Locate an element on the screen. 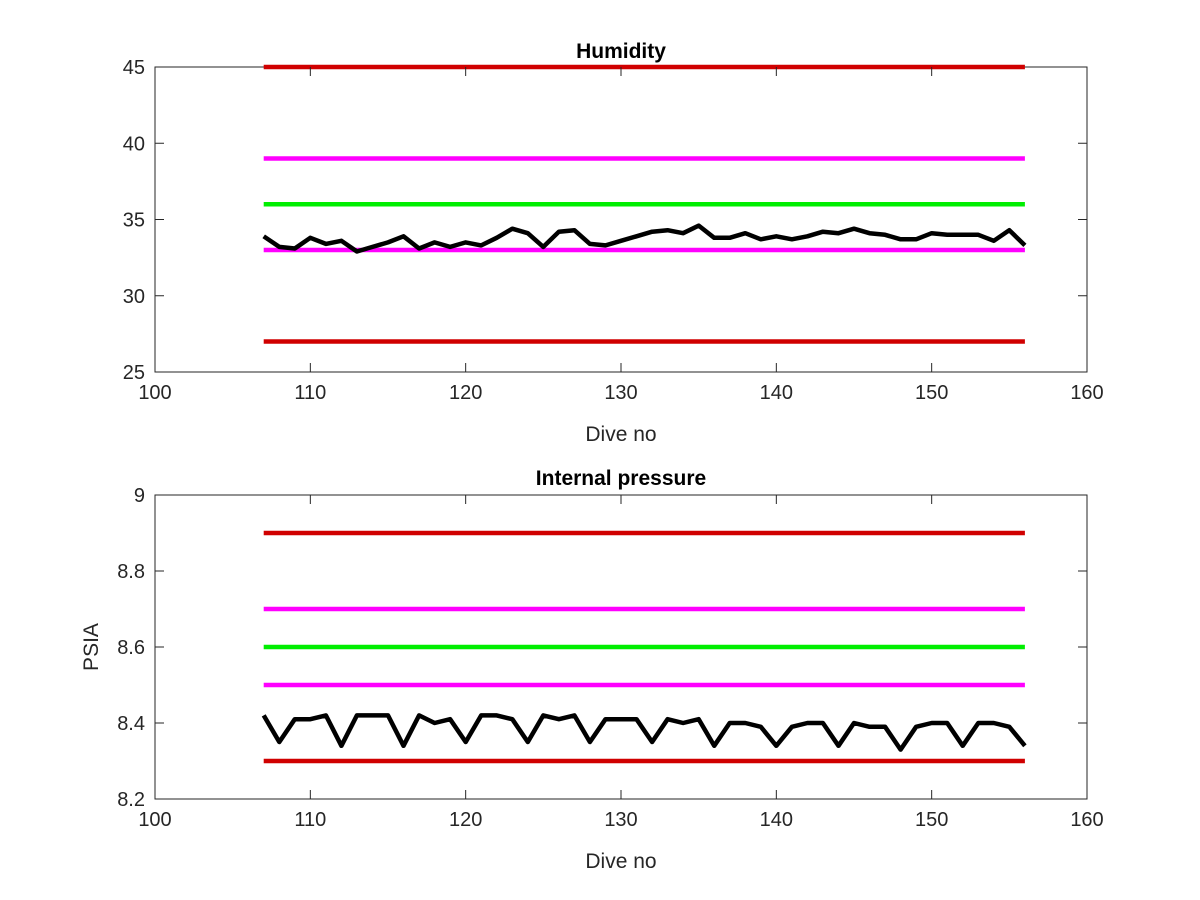 The image size is (1200, 900). y-tick-label: 8.2 is located at coordinates (131, 800).